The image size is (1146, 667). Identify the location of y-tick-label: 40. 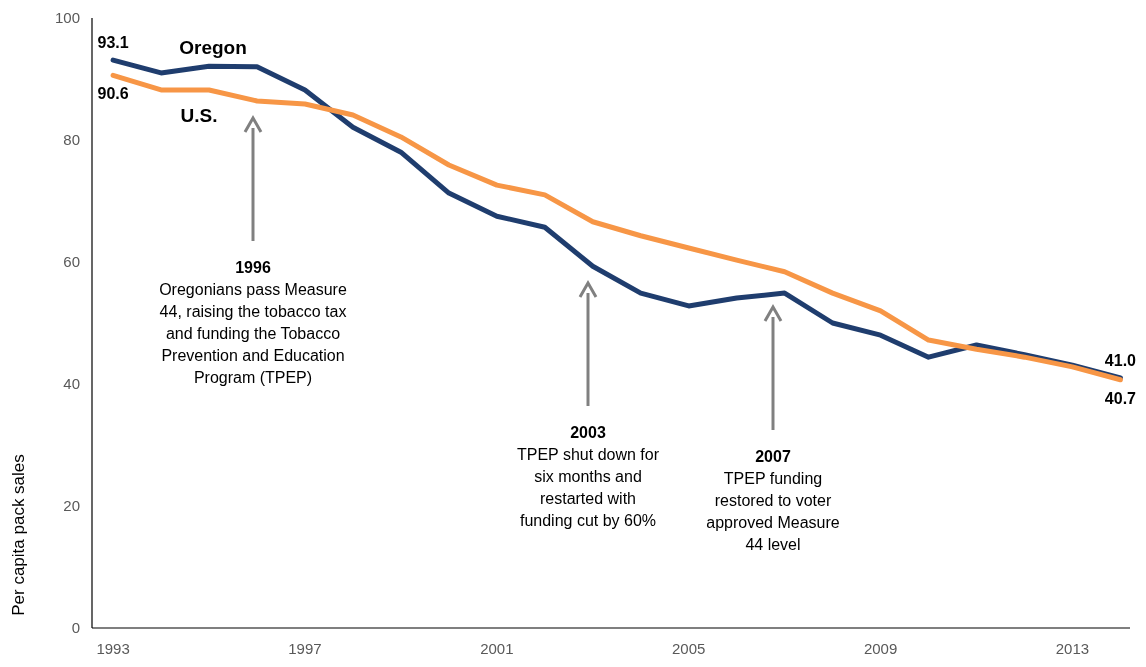
(71, 384).